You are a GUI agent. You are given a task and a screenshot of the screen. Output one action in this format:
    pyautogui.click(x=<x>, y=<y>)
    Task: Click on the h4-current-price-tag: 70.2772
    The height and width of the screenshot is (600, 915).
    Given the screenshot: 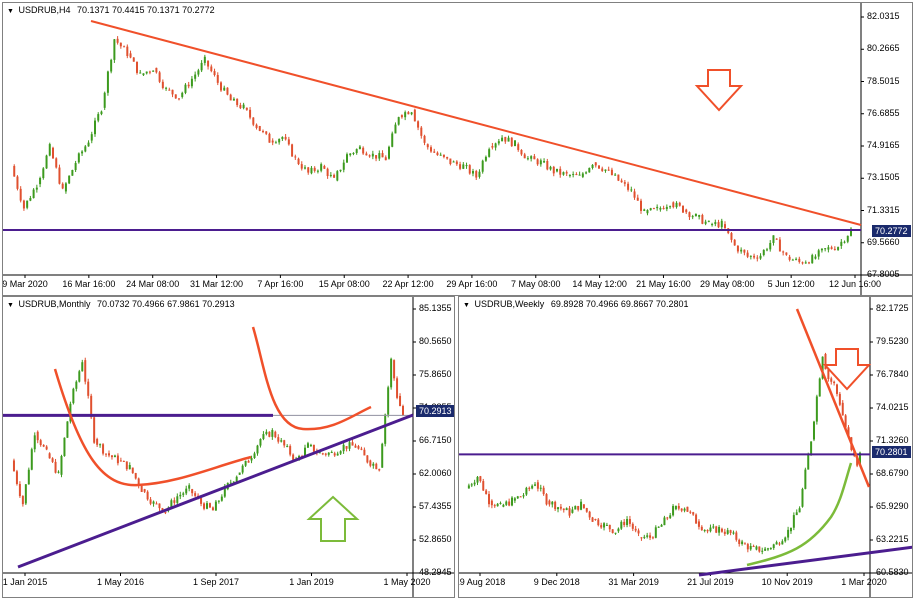 What is the action you would take?
    pyautogui.click(x=891, y=231)
    